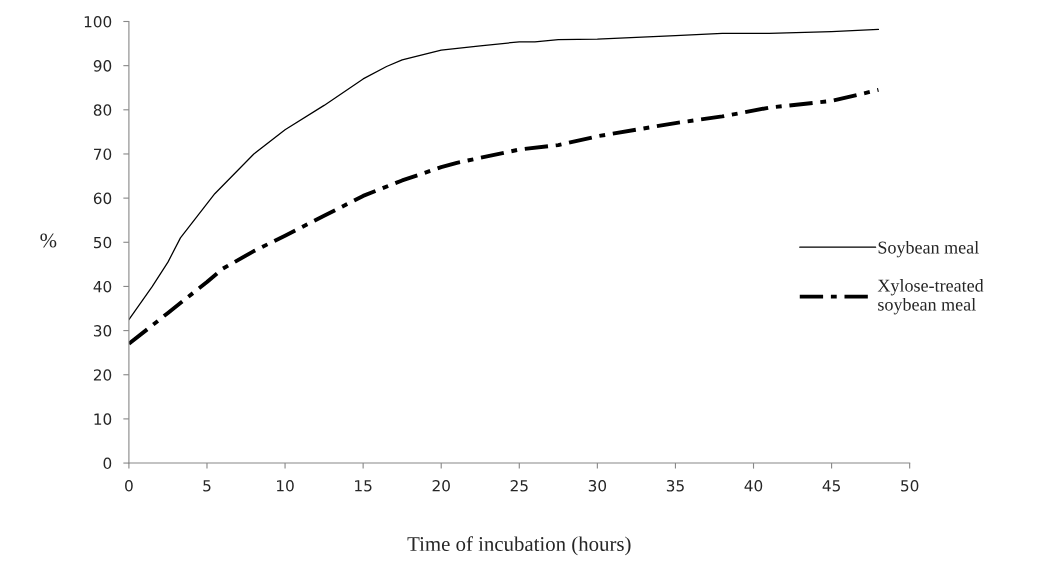  I want to click on x-tick-label: 25, so click(519, 485).